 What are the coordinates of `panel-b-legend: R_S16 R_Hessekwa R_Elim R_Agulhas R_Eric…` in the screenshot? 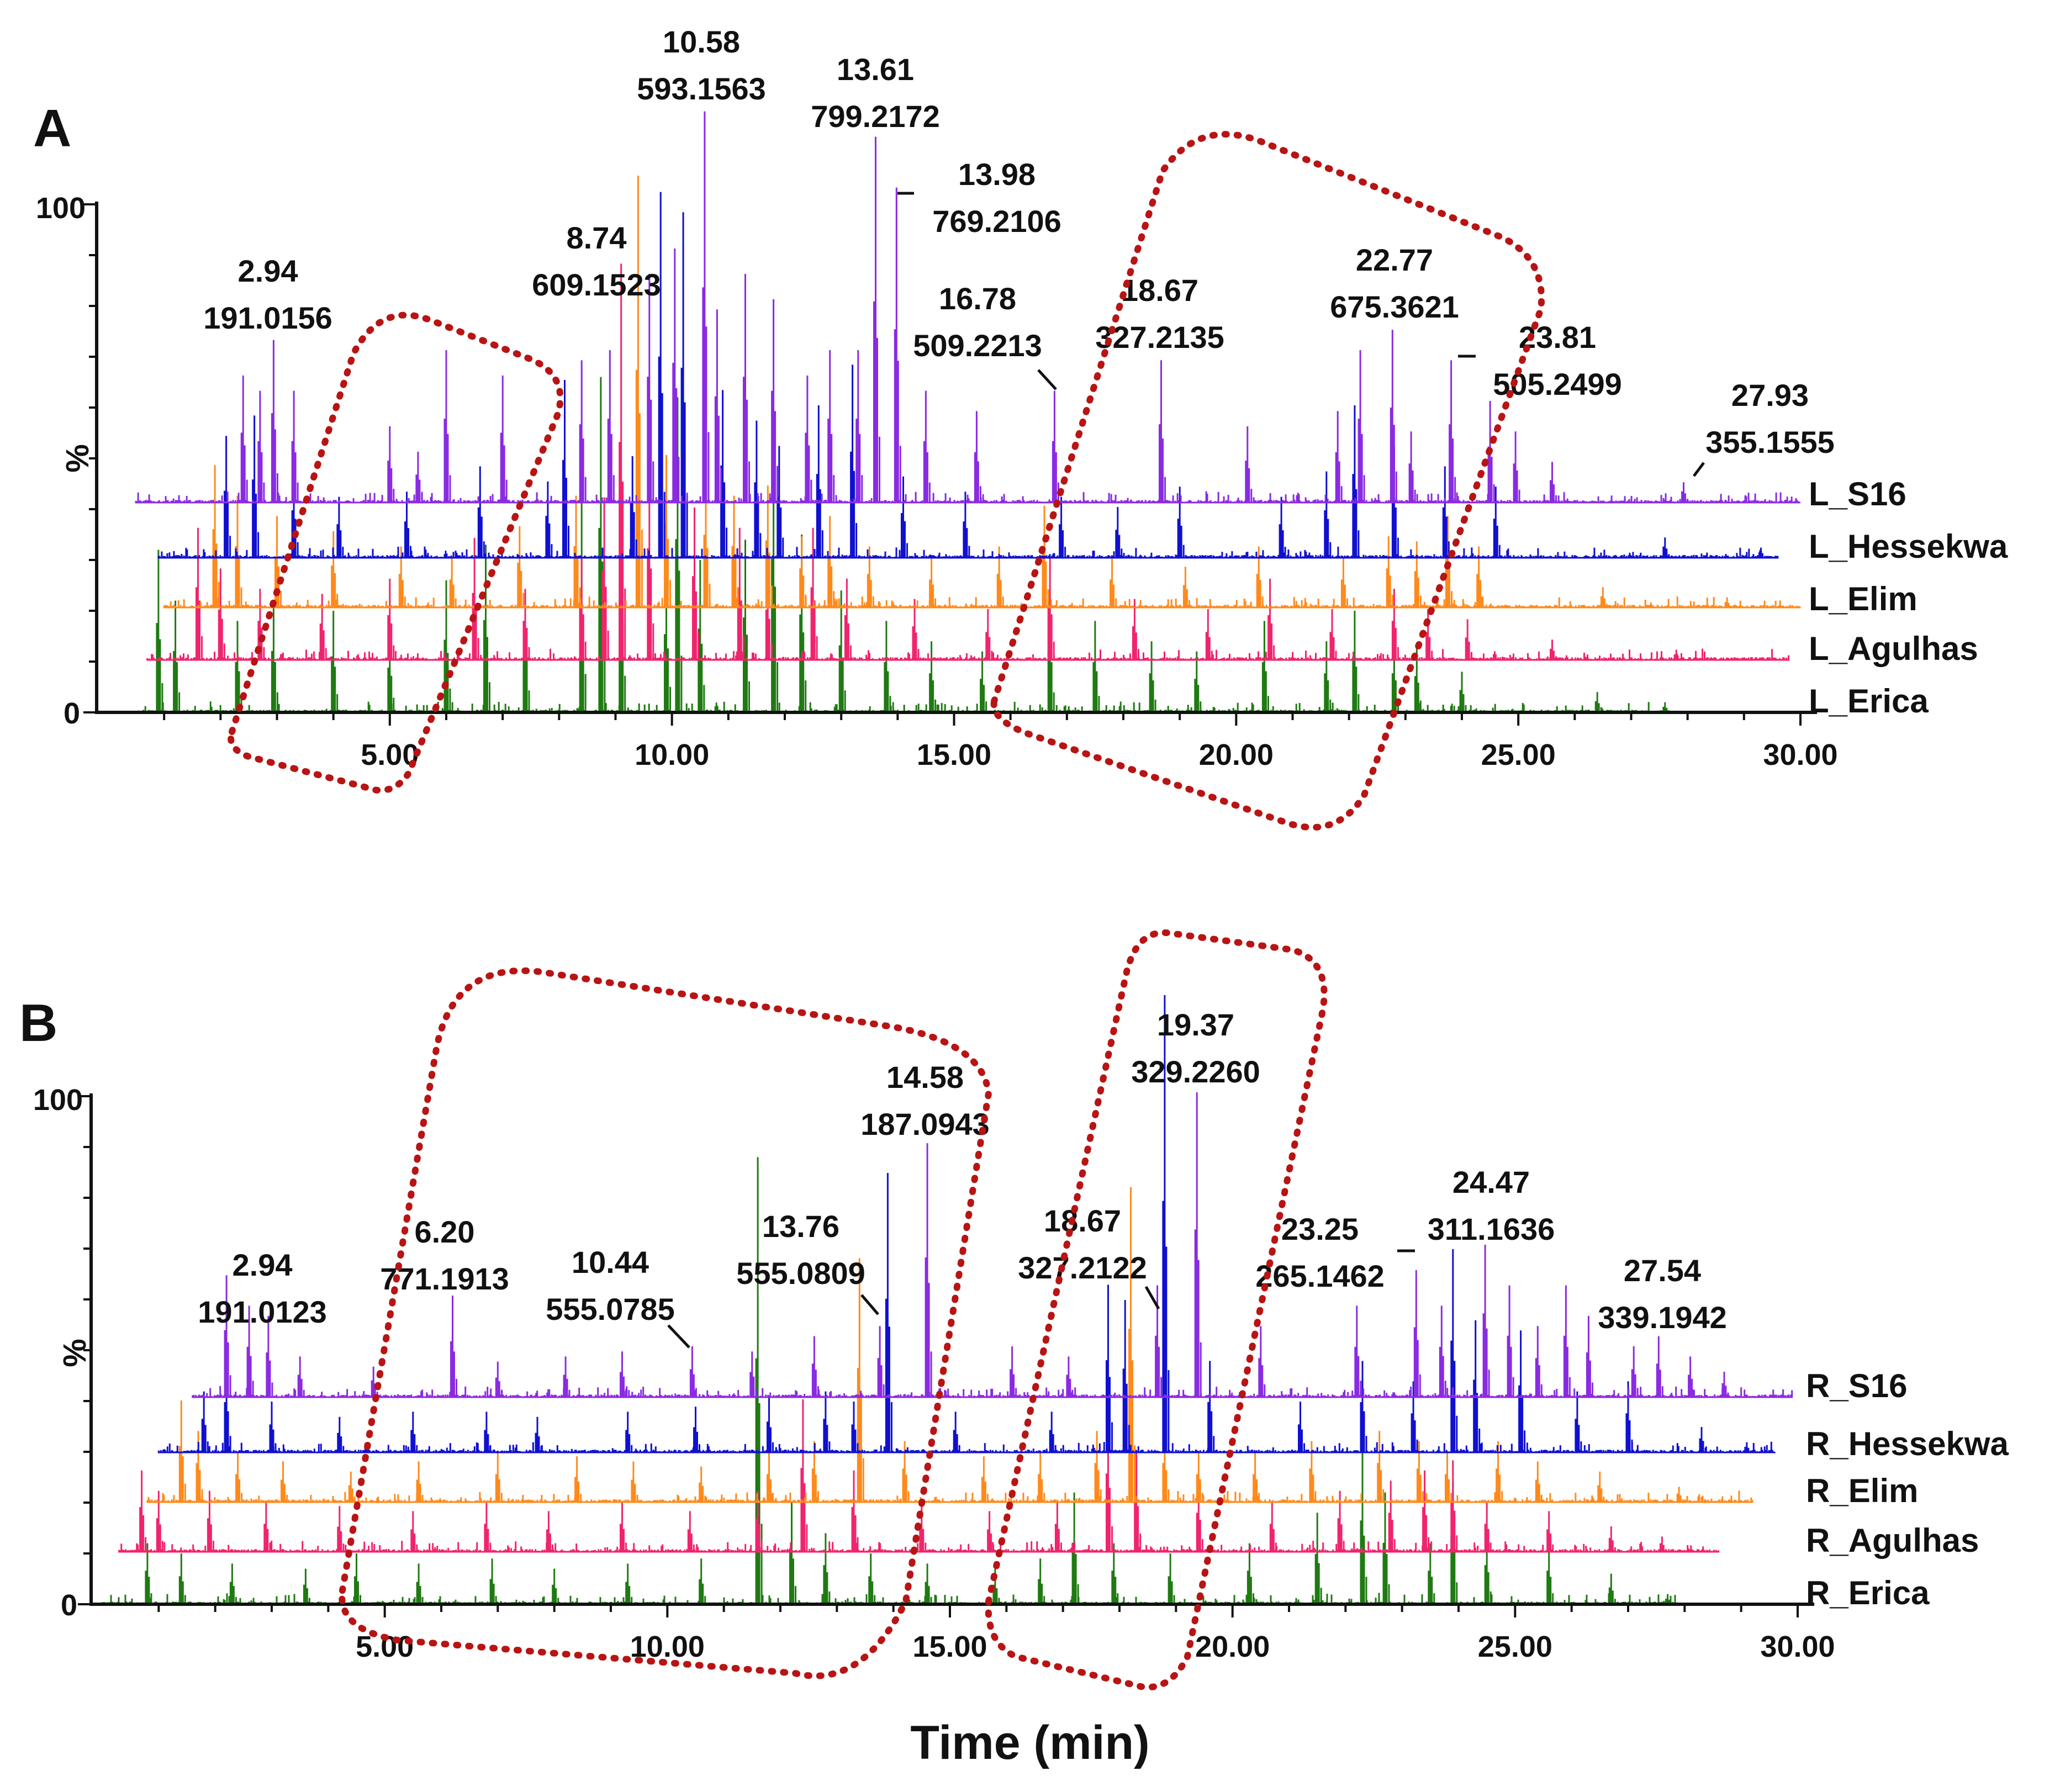 It's located at (1908, 1489).